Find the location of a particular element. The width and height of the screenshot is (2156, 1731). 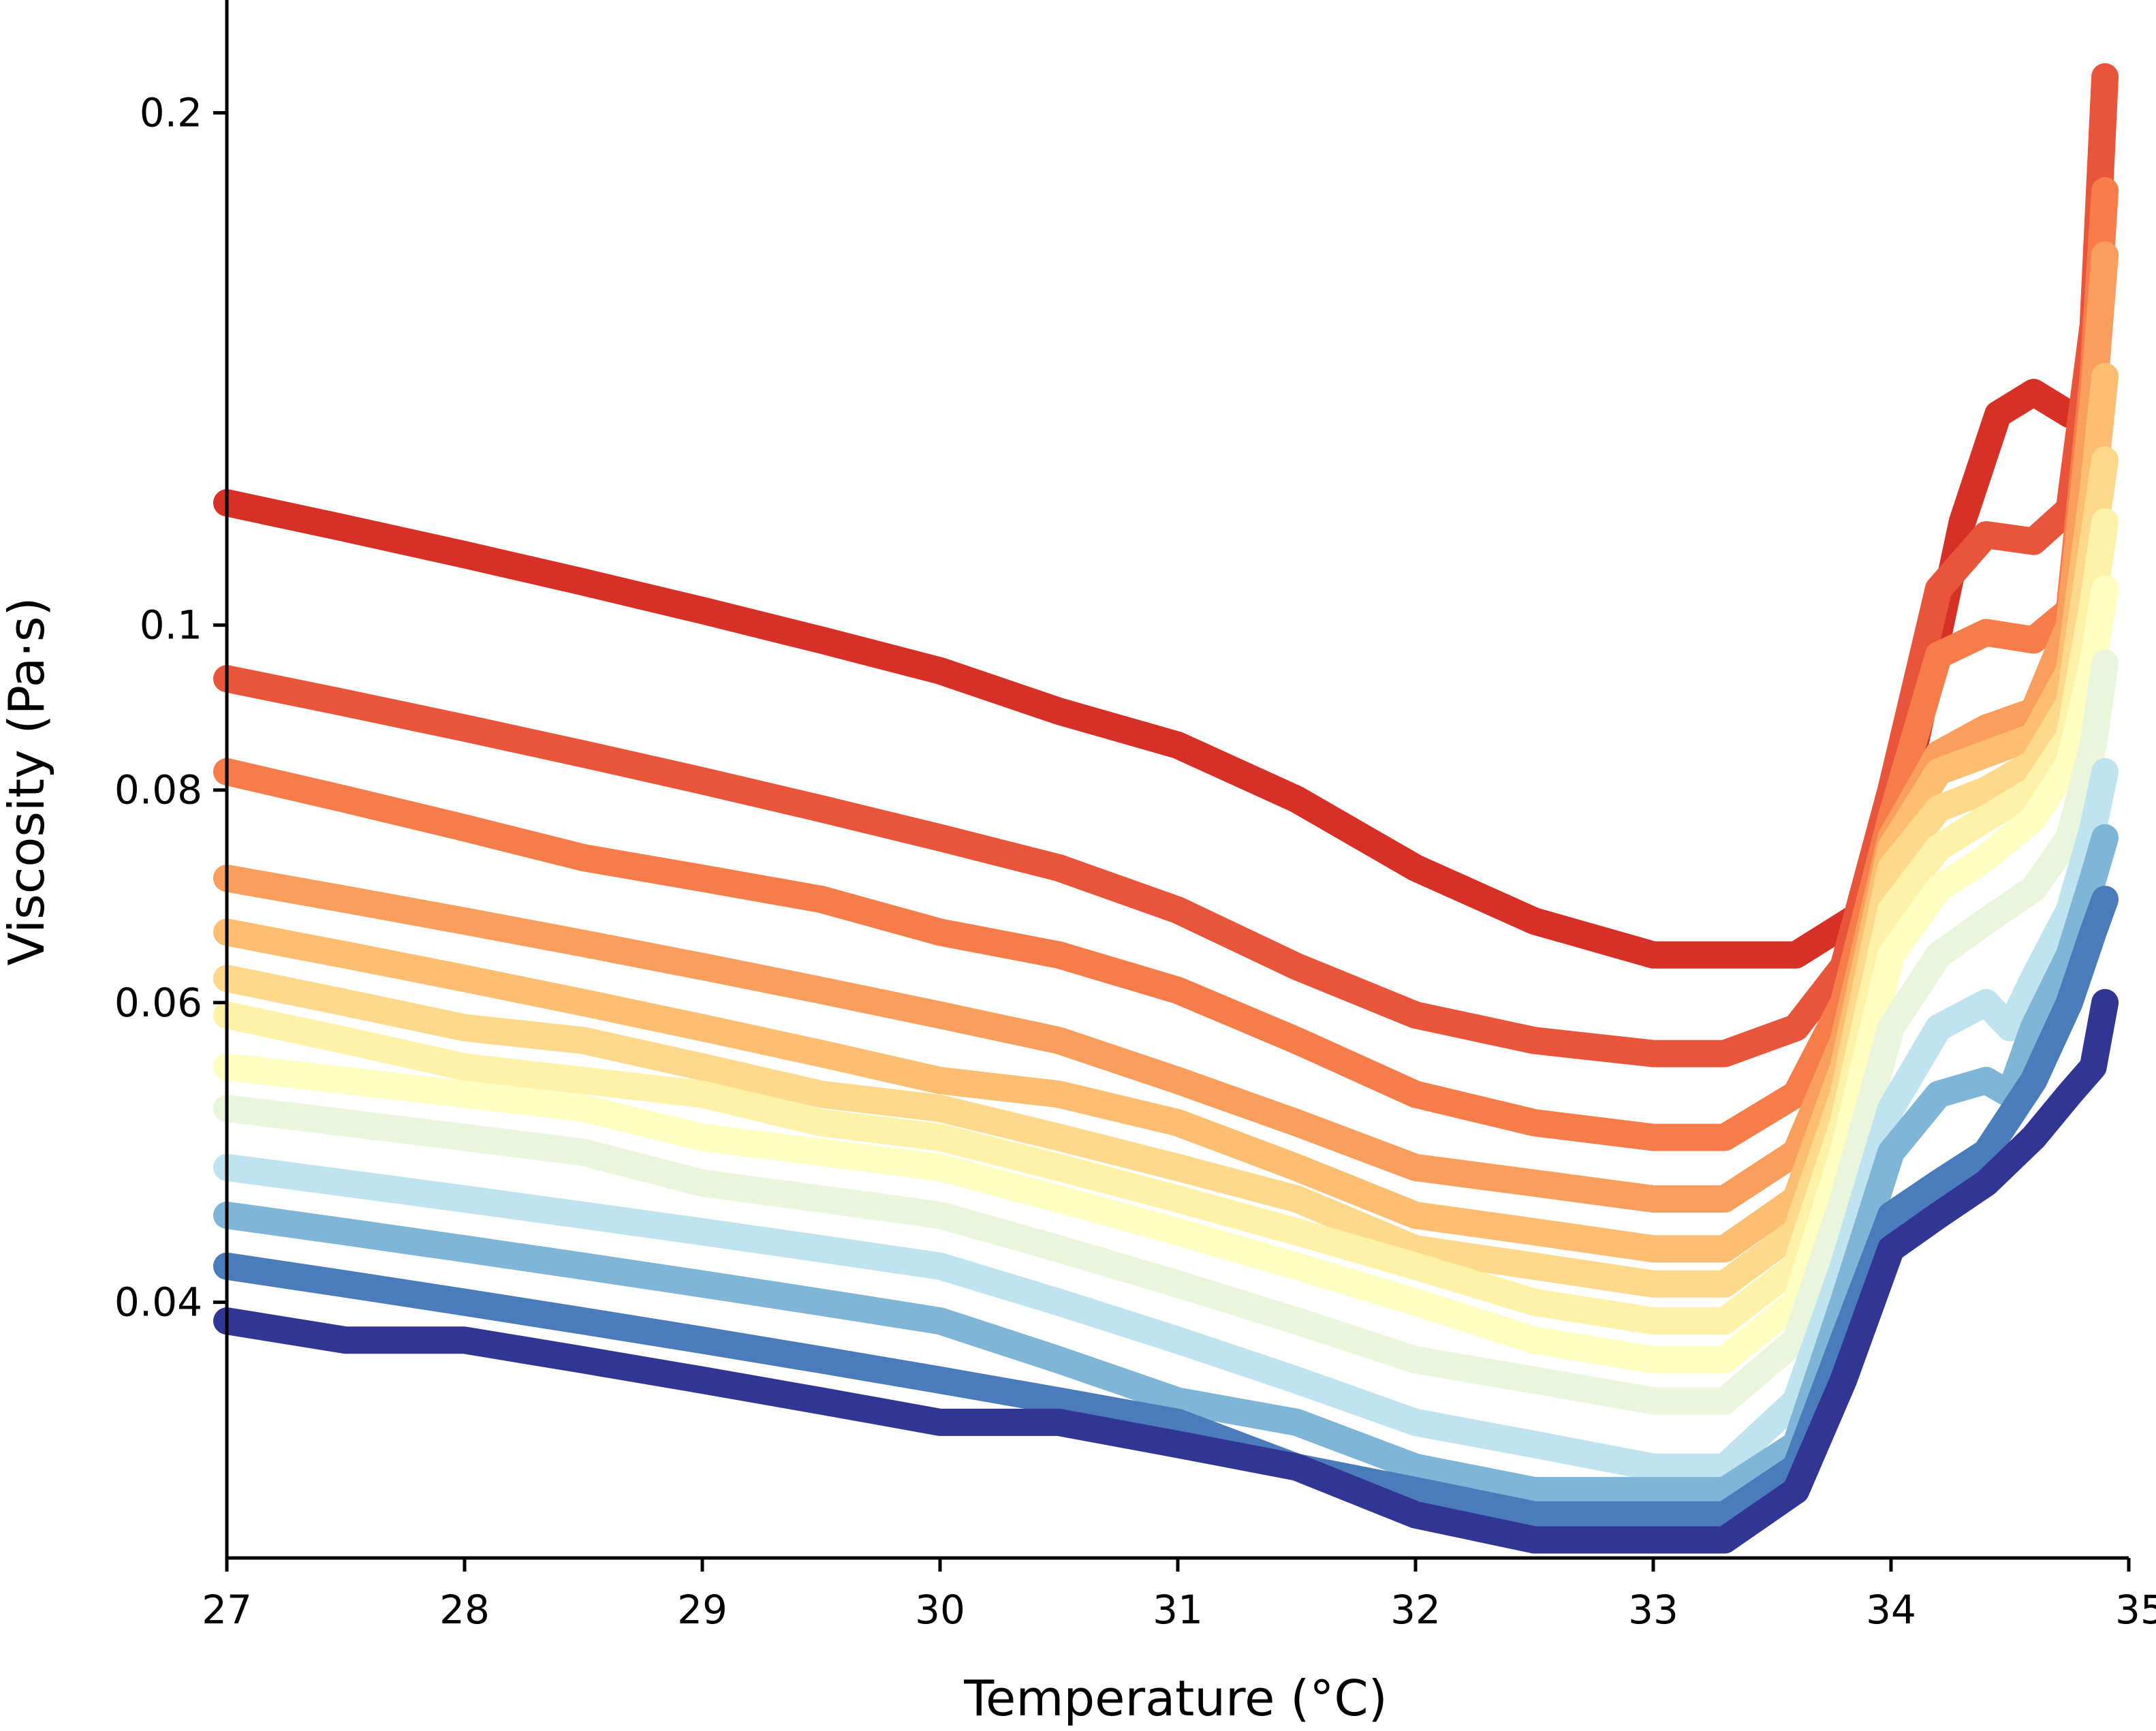

y-tick-label: 0.04 is located at coordinates (158, 1303).